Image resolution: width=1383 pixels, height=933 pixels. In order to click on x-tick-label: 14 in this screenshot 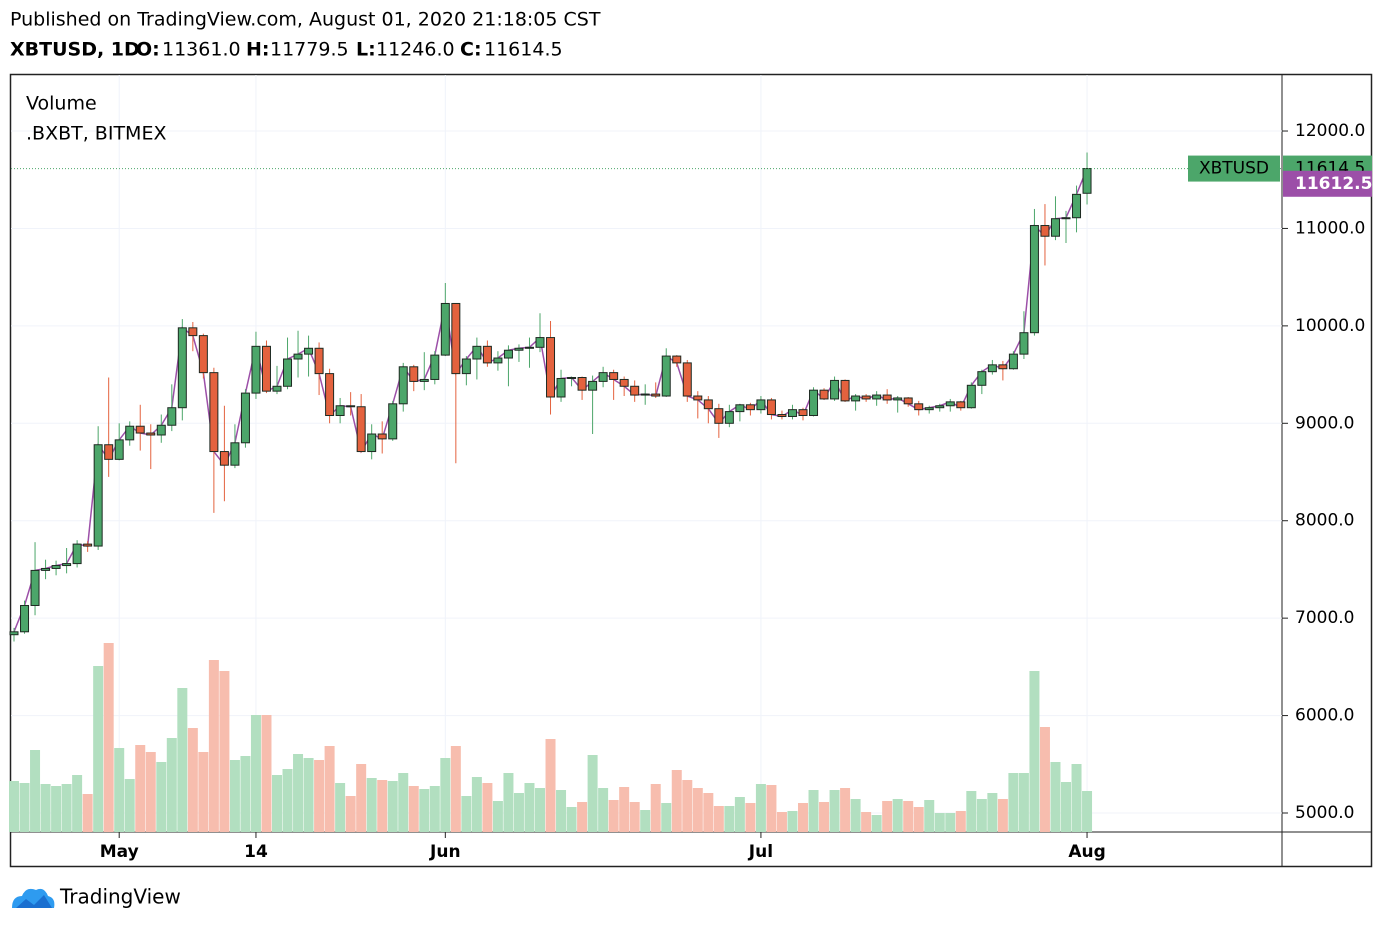, I will do `click(256, 852)`.